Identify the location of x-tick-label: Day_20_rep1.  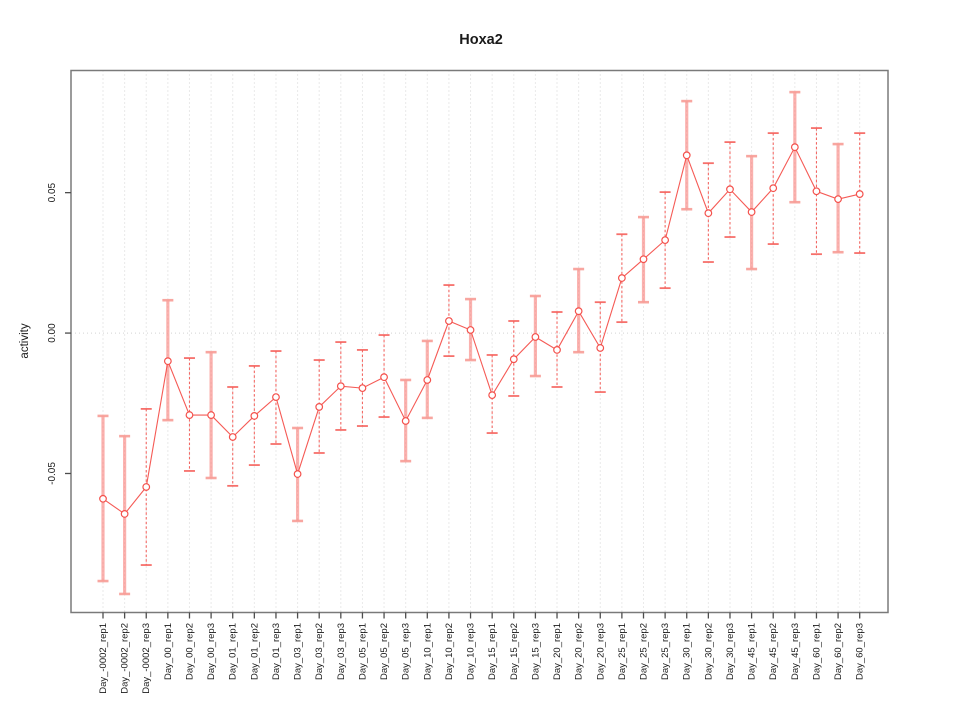
(557, 651).